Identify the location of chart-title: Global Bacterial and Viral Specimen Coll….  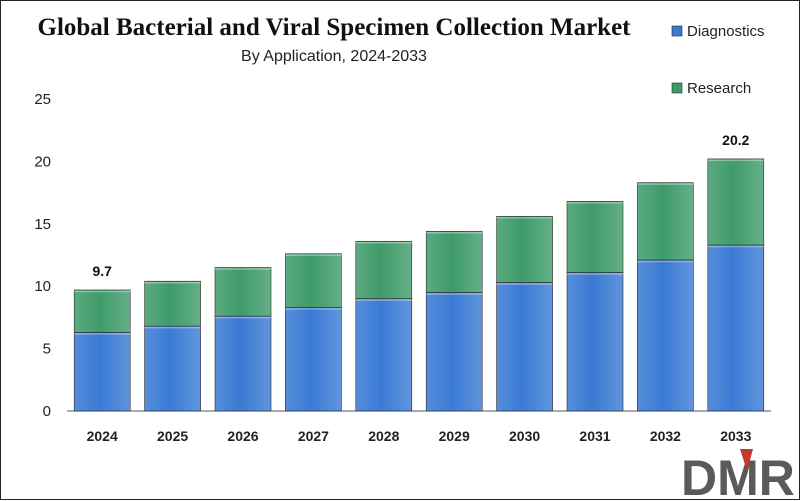
(335, 27).